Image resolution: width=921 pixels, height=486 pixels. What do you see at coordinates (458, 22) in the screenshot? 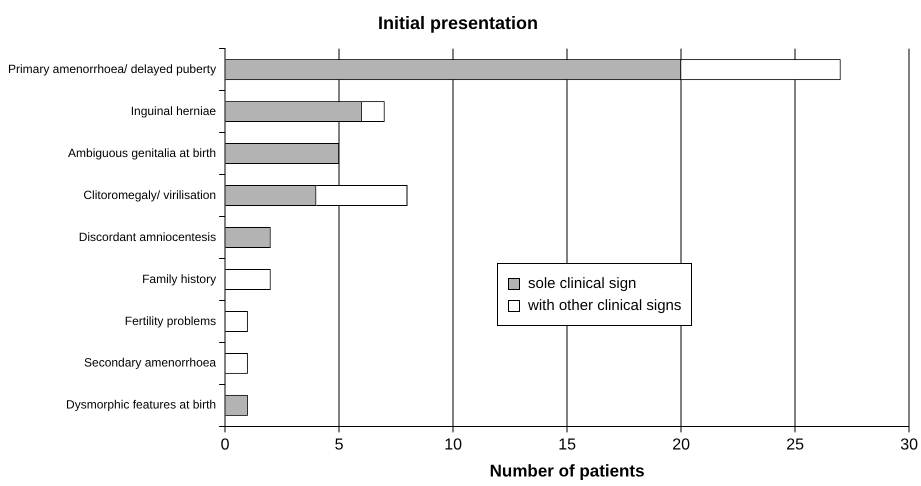
I see `chart-title: Initial presentation` at bounding box center [458, 22].